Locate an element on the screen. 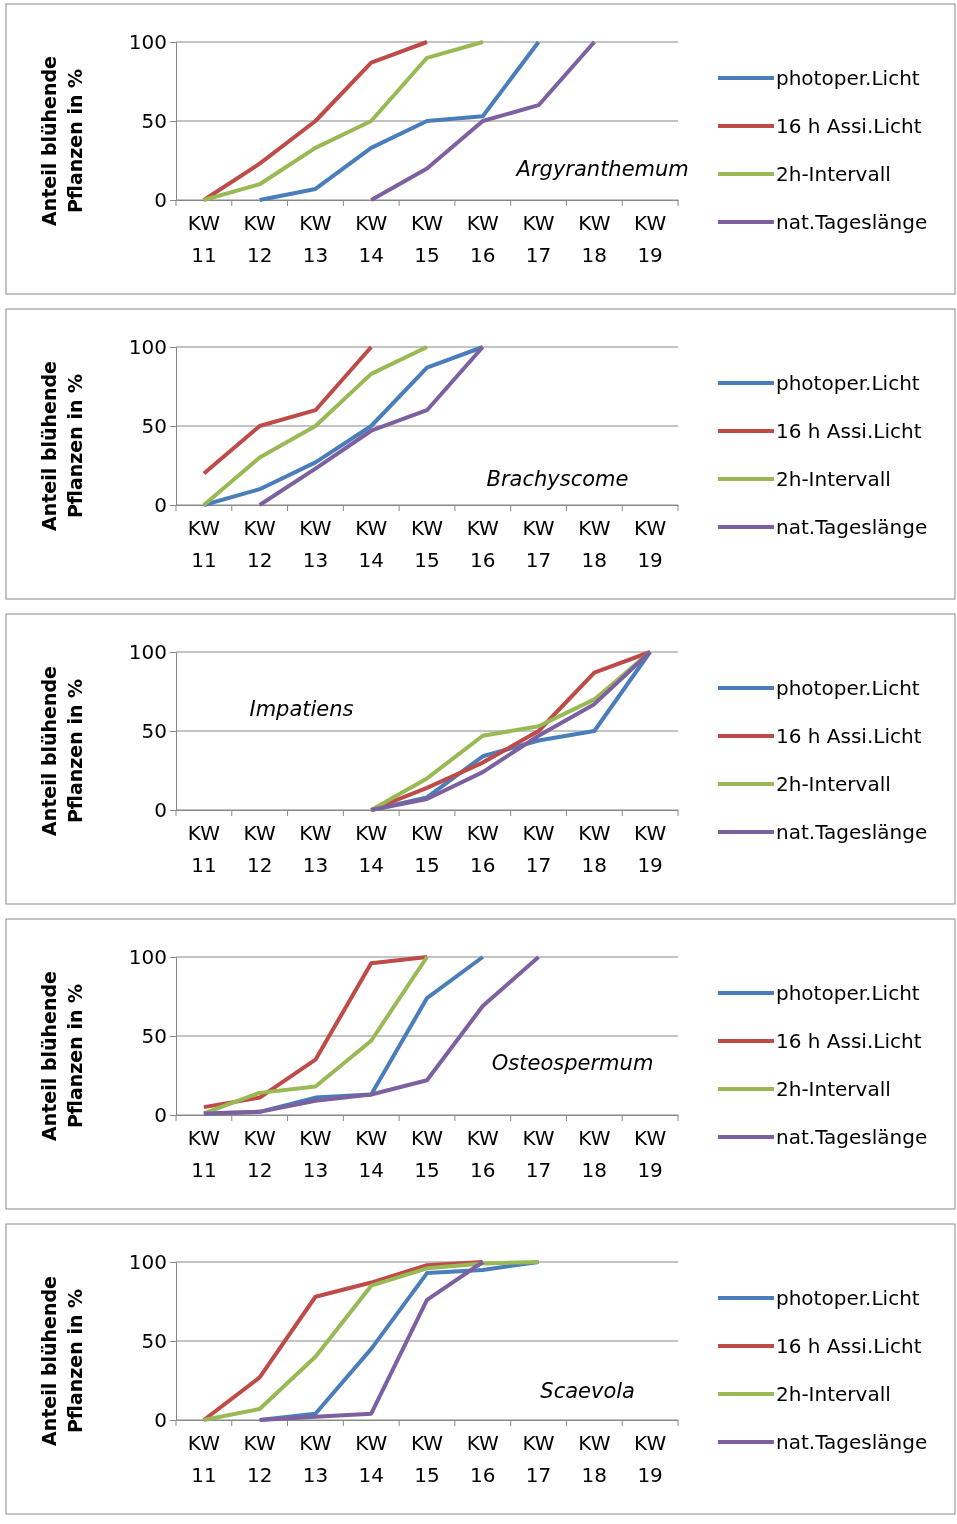 The height and width of the screenshot is (1524, 957). text: Argyranthemum is located at coordinates (601, 168).